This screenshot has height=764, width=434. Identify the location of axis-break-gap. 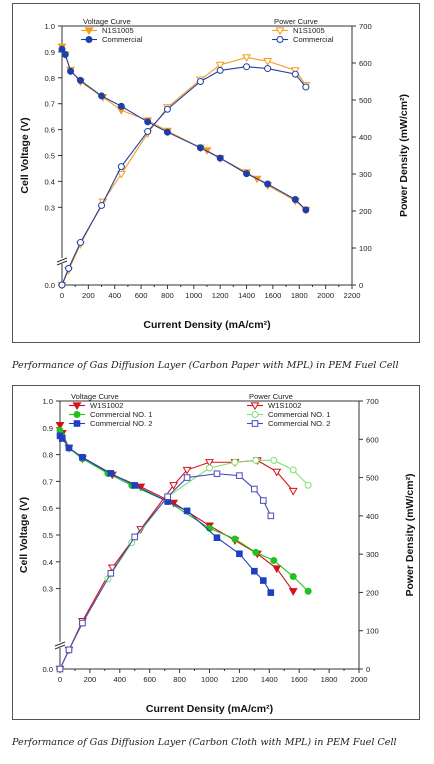
(62, 261).